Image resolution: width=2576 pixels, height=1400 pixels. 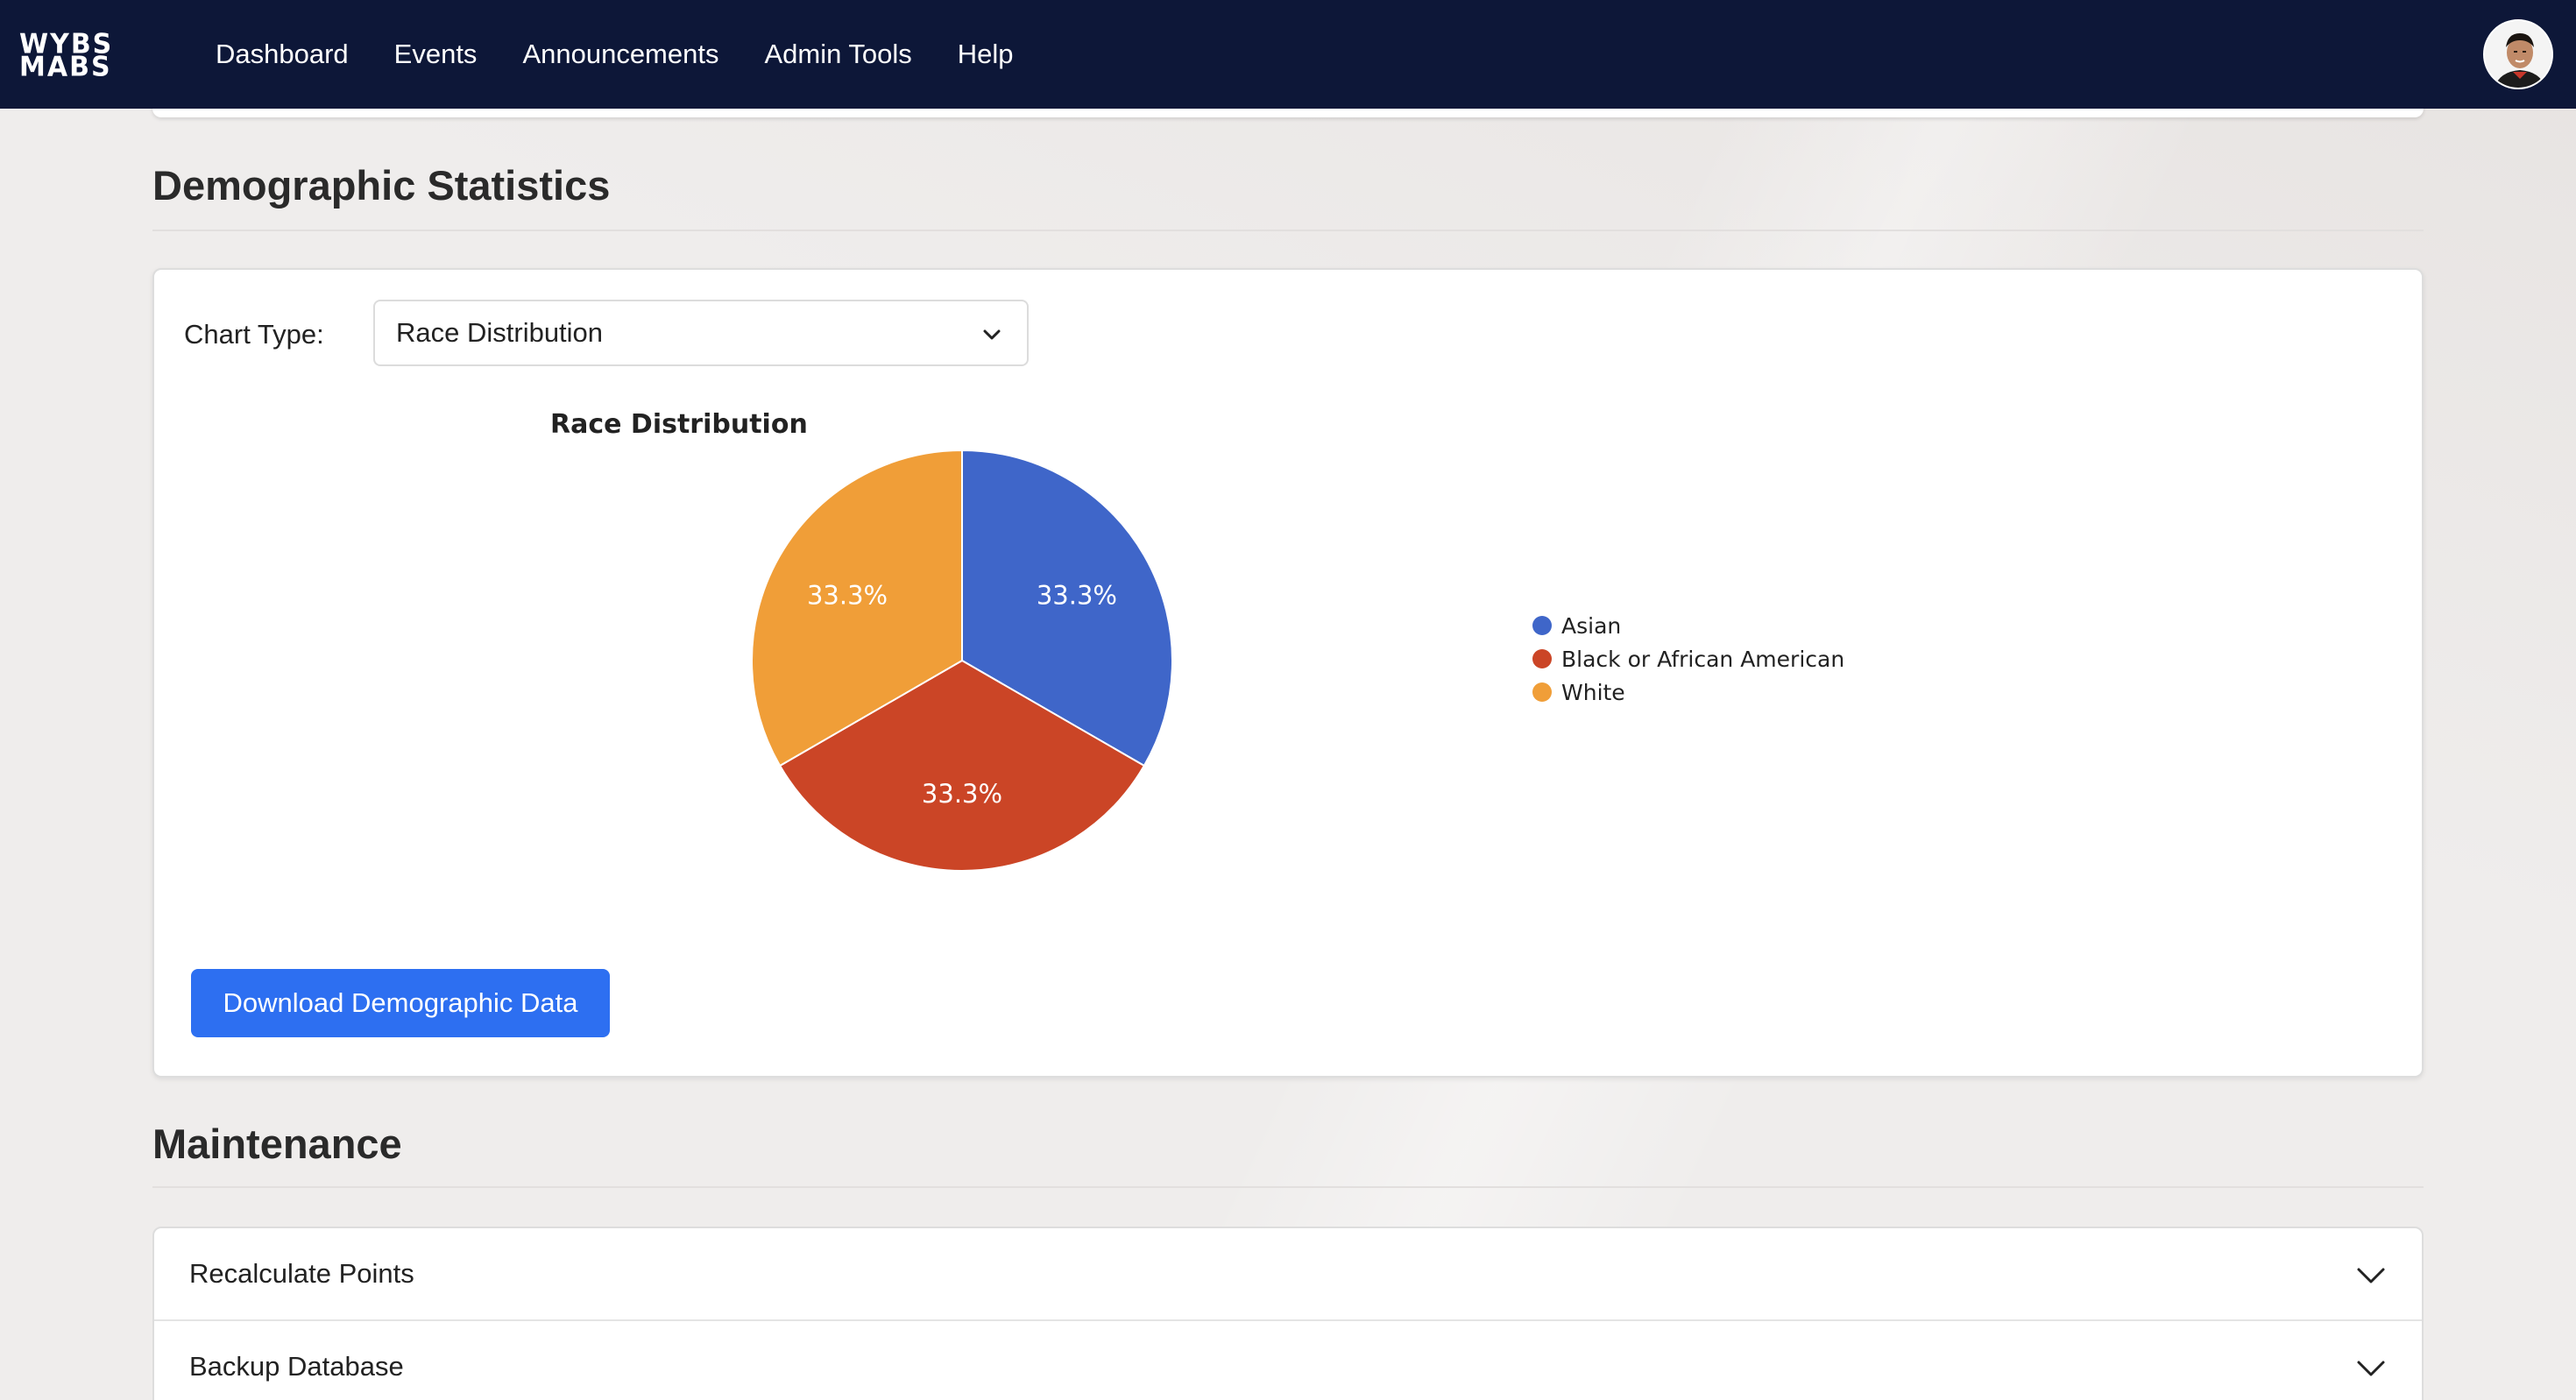 I want to click on maintenance-heading: Maintenance, so click(x=277, y=1144).